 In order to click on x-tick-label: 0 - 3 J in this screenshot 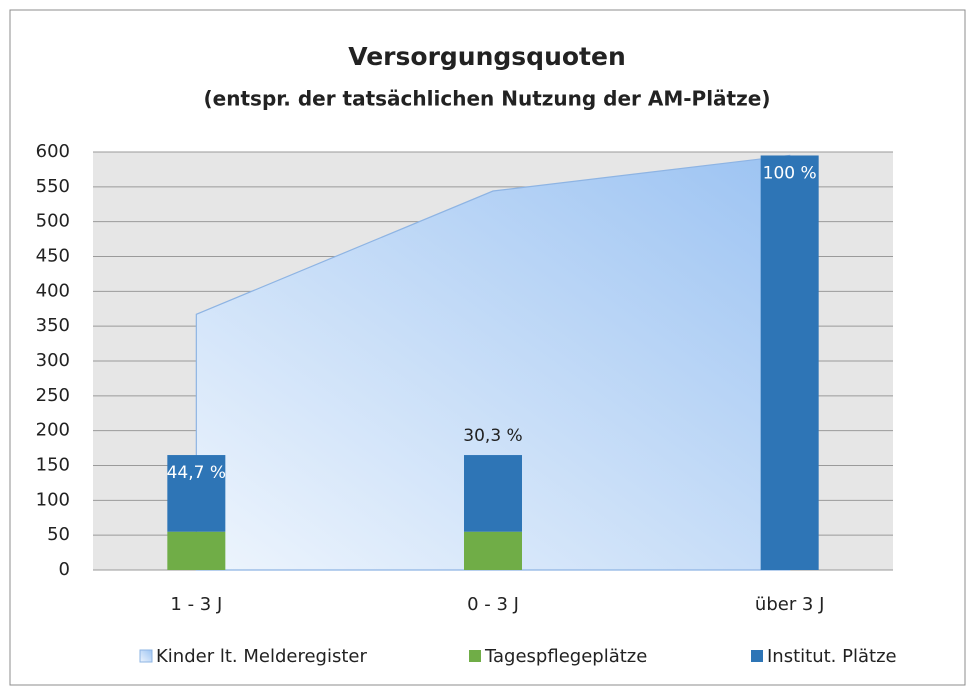, I will do `click(493, 604)`.